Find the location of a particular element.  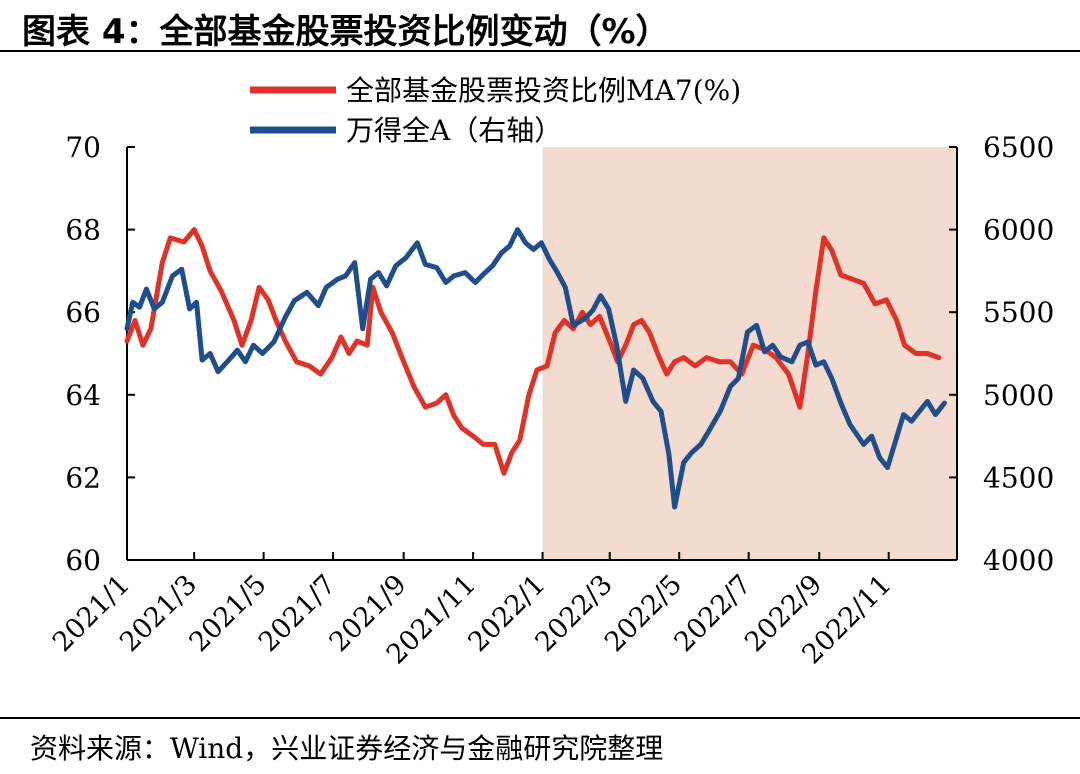

source-note: 资料来源：Wind，兴业证券经济与金融研究院整理 is located at coordinates (347, 748).